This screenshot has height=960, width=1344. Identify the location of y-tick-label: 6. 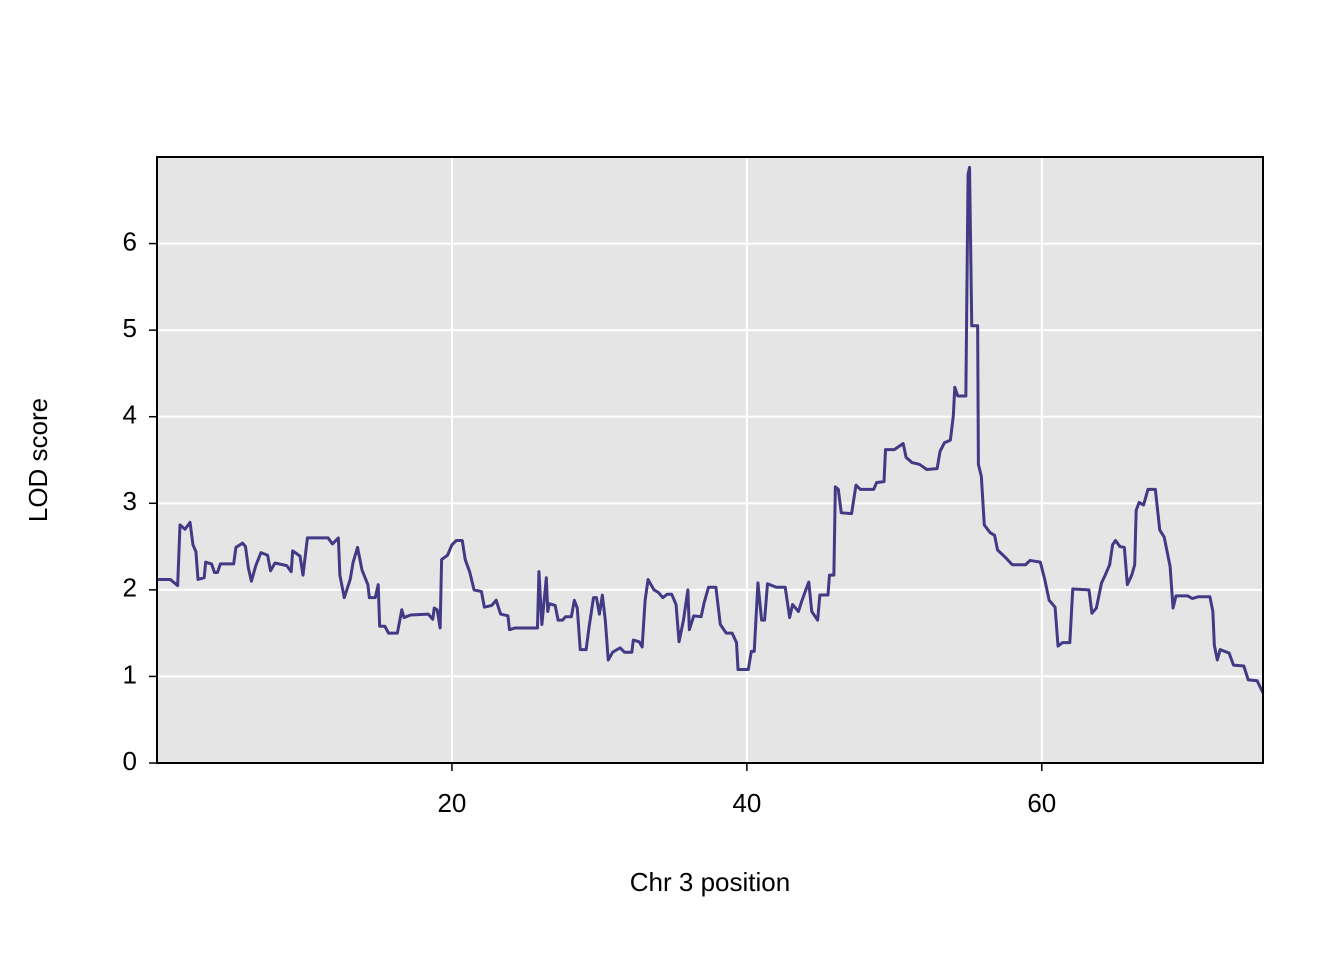
(130, 241).